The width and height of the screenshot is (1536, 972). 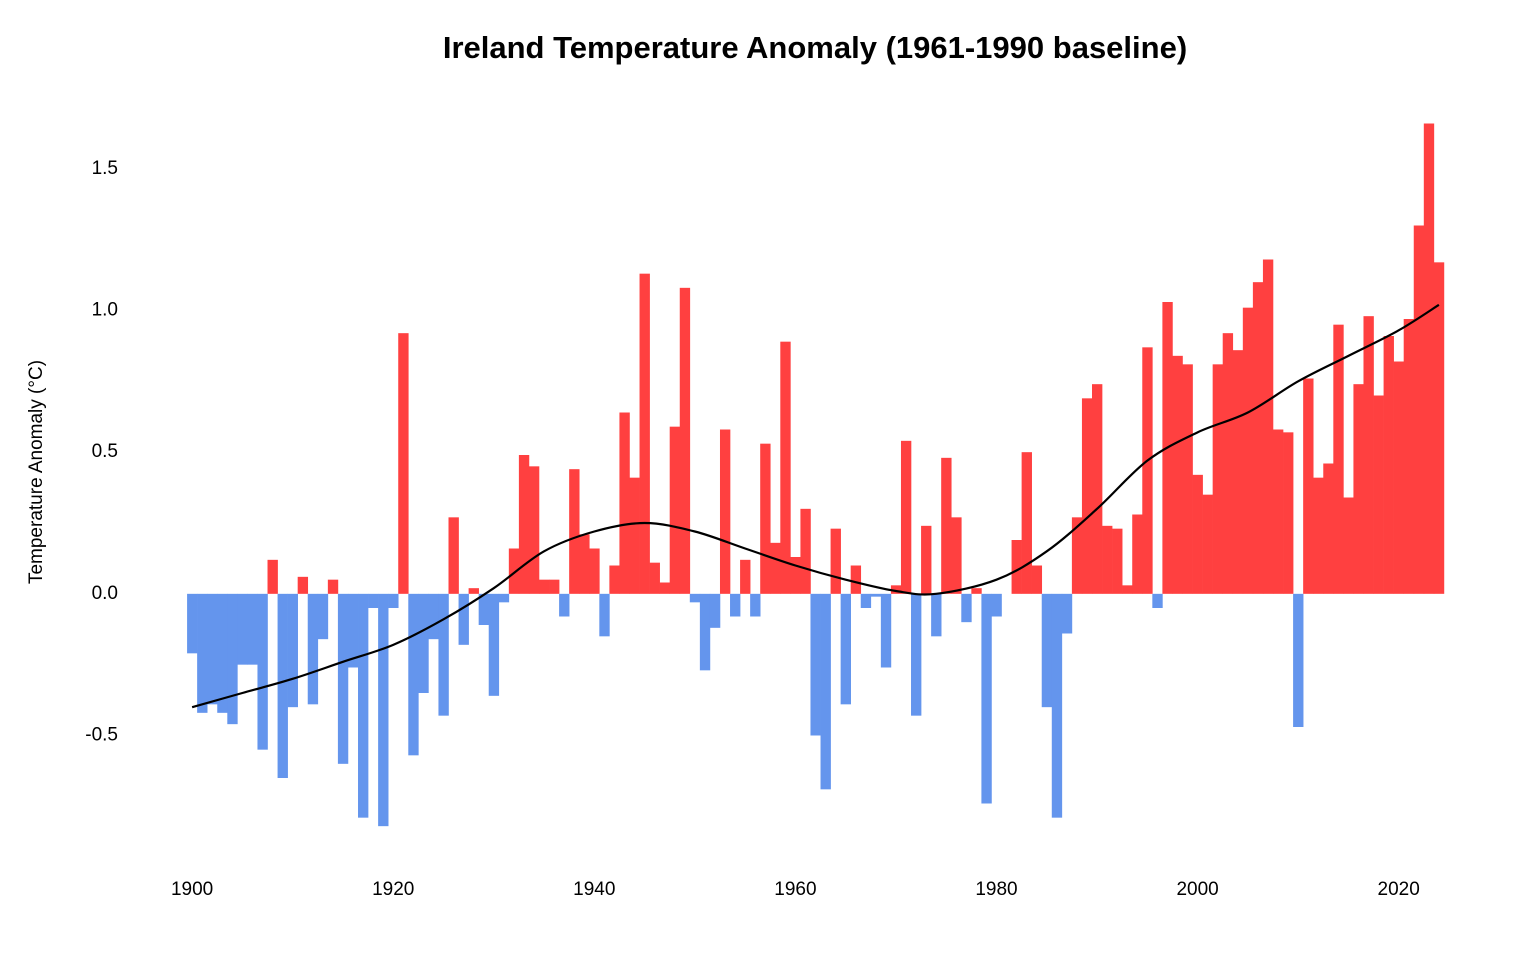 I want to click on x-tick-label: 1900, so click(x=192, y=889).